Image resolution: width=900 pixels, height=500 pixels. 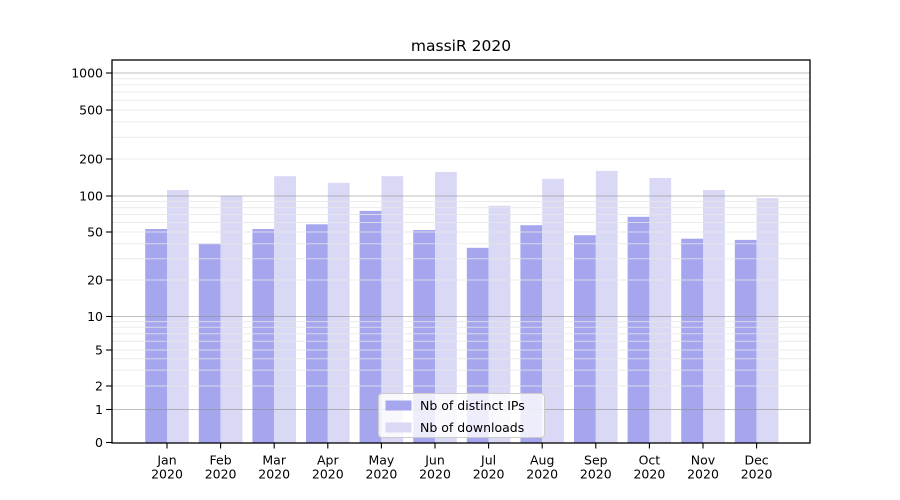 I want to click on y-tick-label: 20, so click(x=95, y=280).